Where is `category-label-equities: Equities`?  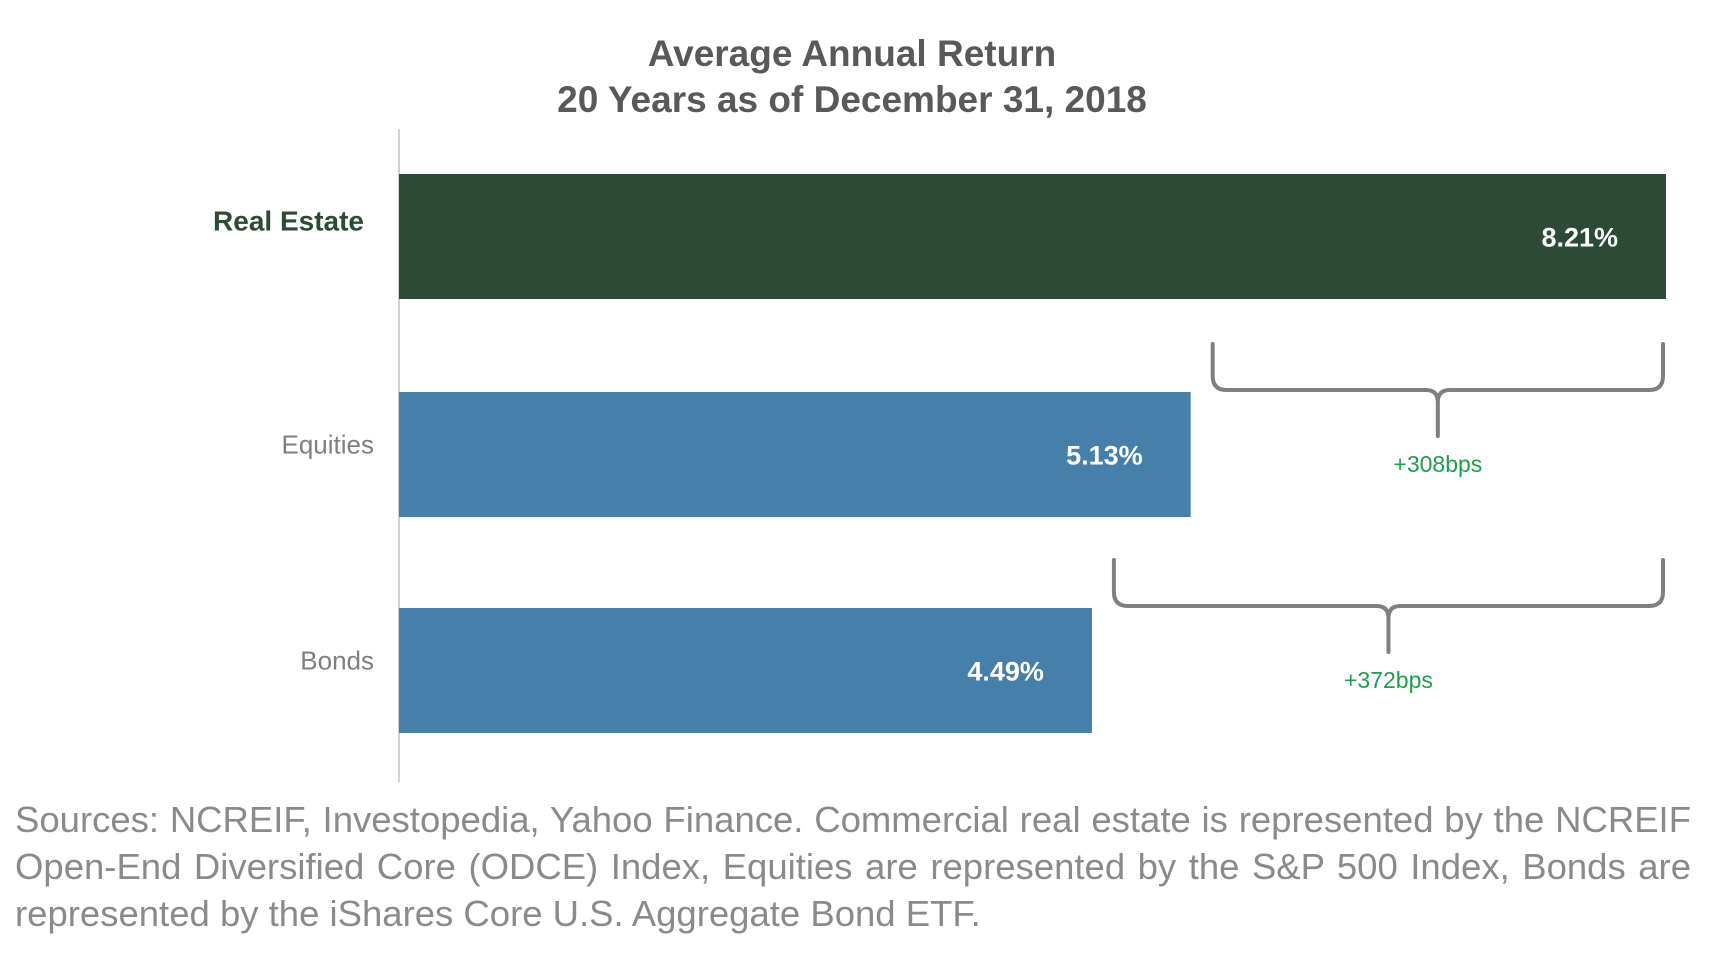
category-label-equities: Equities is located at coordinates (328, 445).